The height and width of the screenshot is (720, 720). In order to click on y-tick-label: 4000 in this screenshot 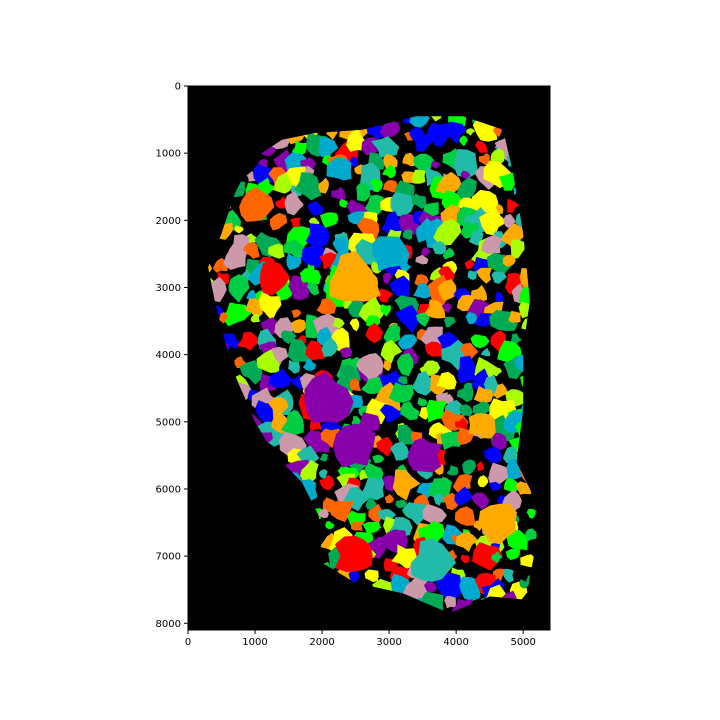, I will do `click(168, 355)`.